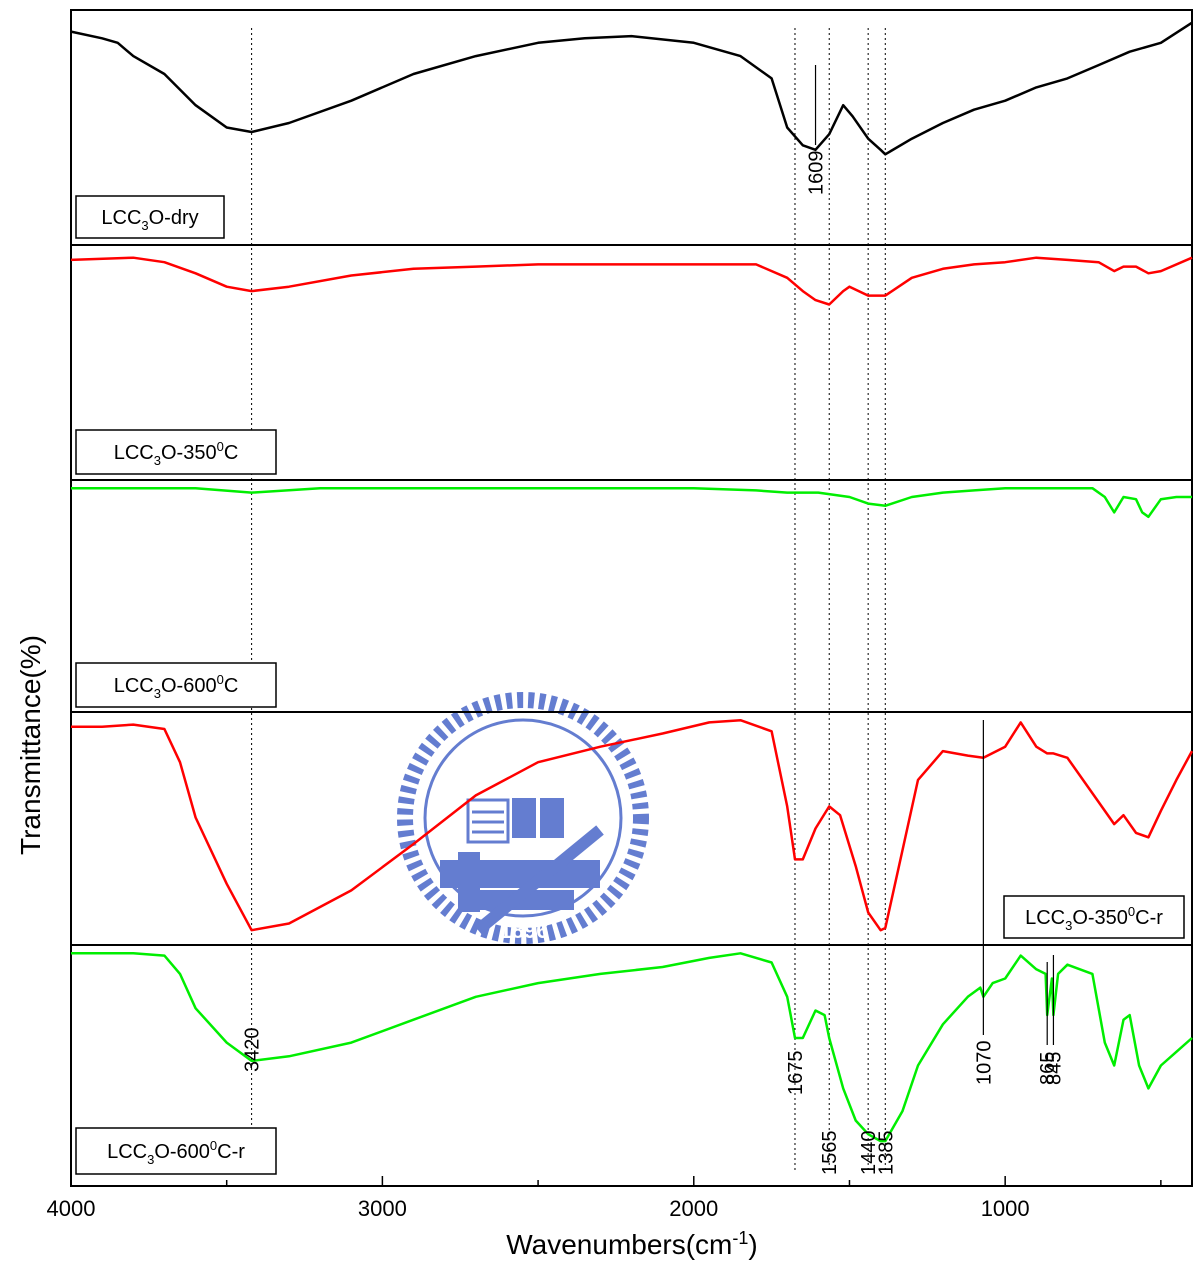 The image size is (1194, 1274). I want to click on panel-label-text: LCC3O-6000C, so click(176, 686).